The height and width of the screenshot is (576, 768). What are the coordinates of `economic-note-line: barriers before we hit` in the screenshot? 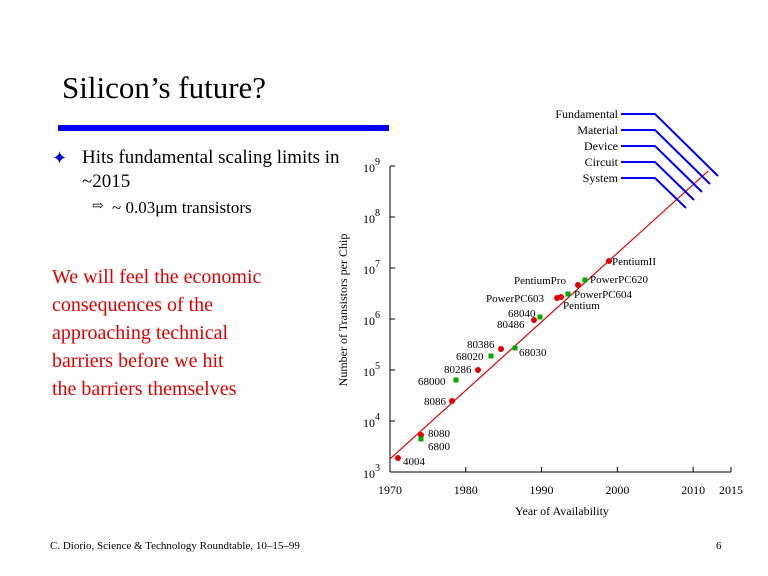 It's located at (138, 361).